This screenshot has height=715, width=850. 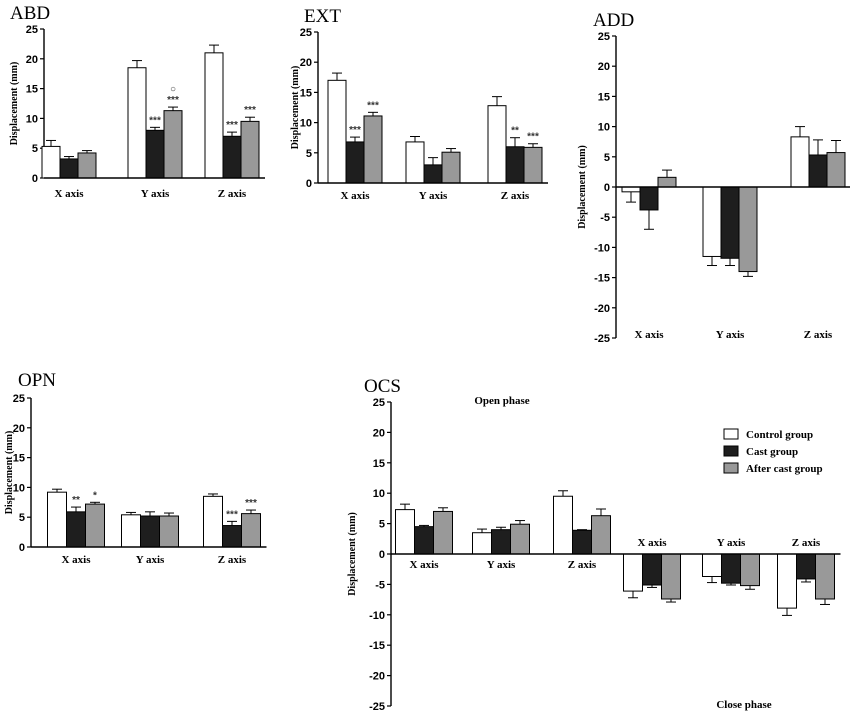 What do you see at coordinates (501, 401) in the screenshot?
I see `open-phase-label: Open phase` at bounding box center [501, 401].